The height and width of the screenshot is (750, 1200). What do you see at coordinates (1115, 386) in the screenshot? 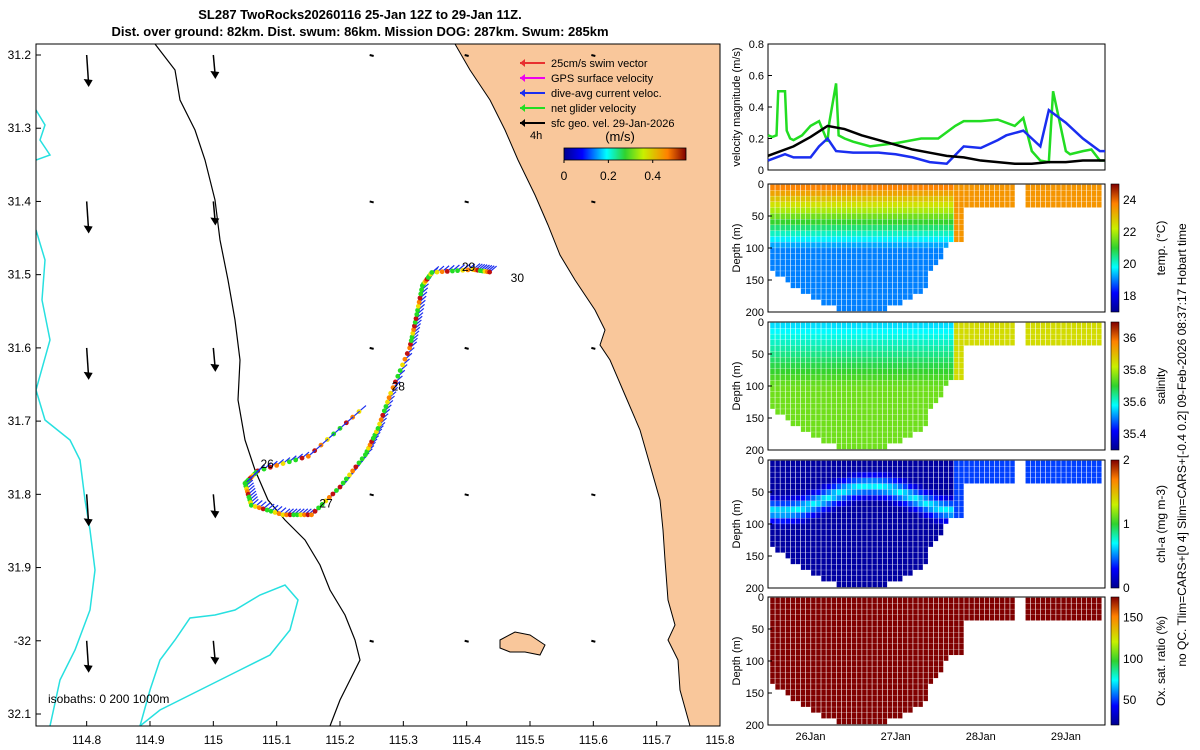
I see `profile-colorbar` at bounding box center [1115, 386].